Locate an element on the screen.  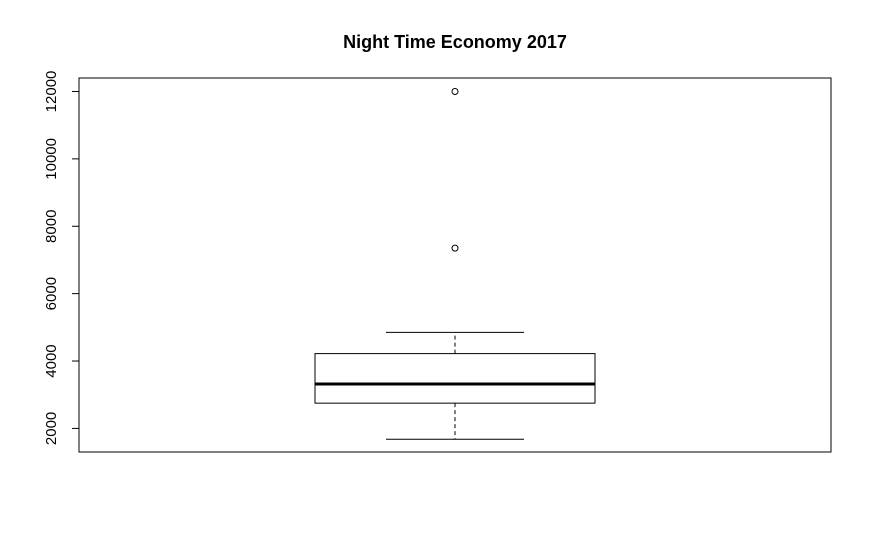
y-tick-label: 4000 is located at coordinates (51, 360).